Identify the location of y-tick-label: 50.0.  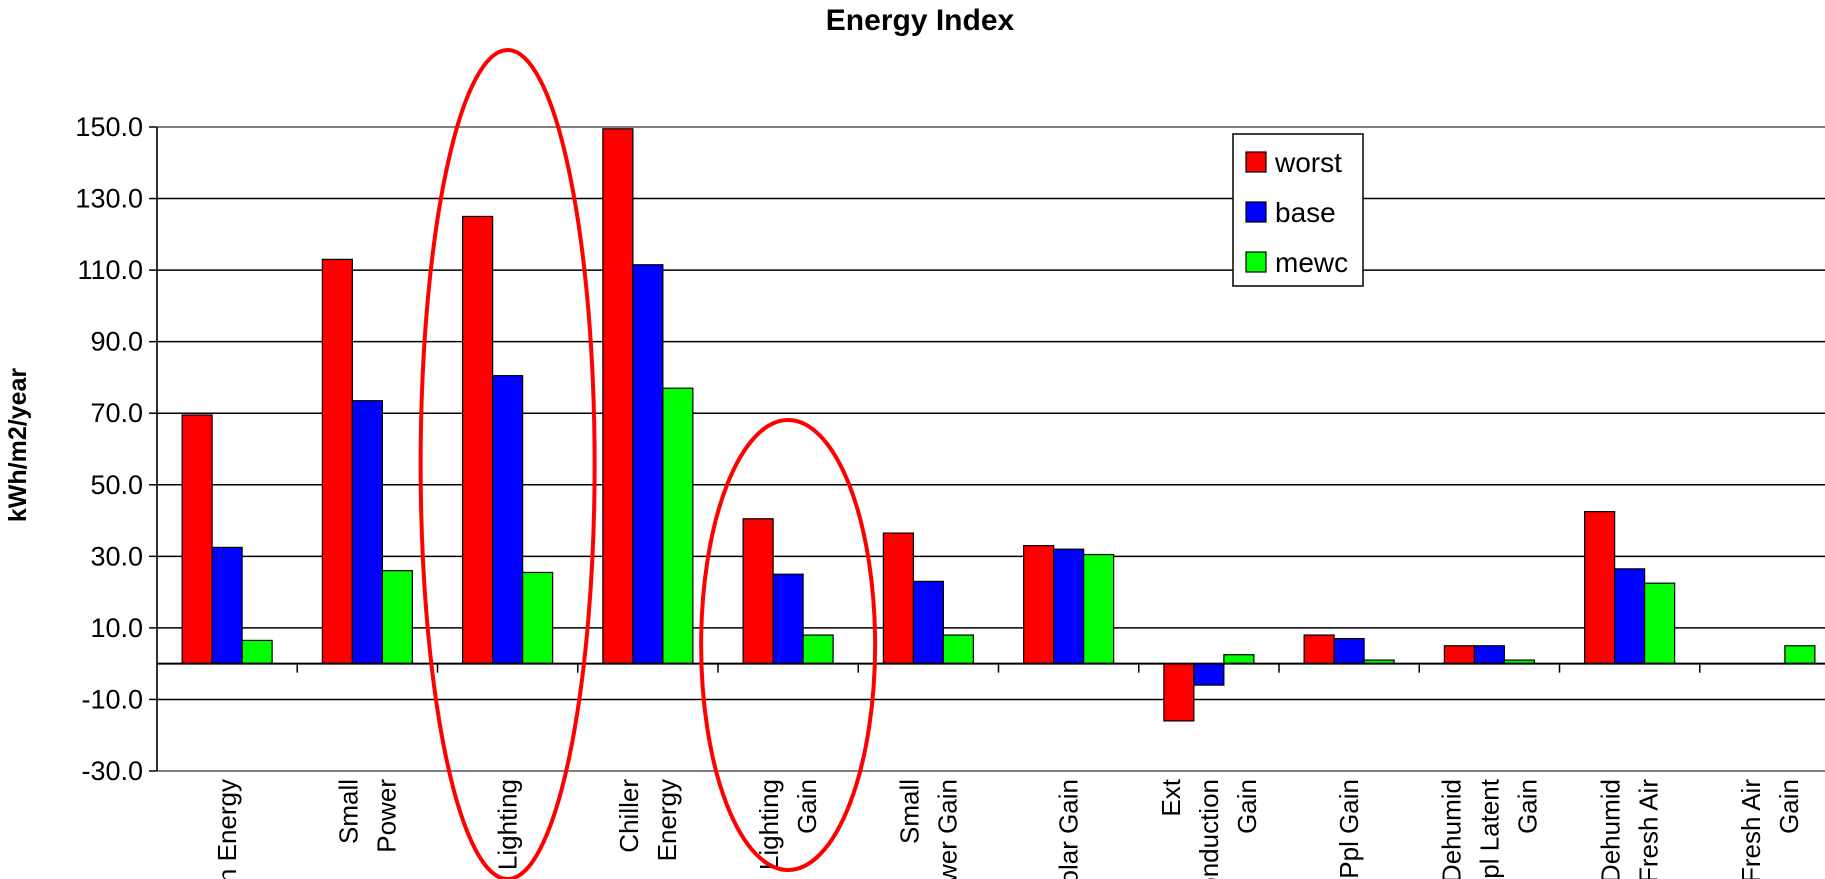
(116, 485).